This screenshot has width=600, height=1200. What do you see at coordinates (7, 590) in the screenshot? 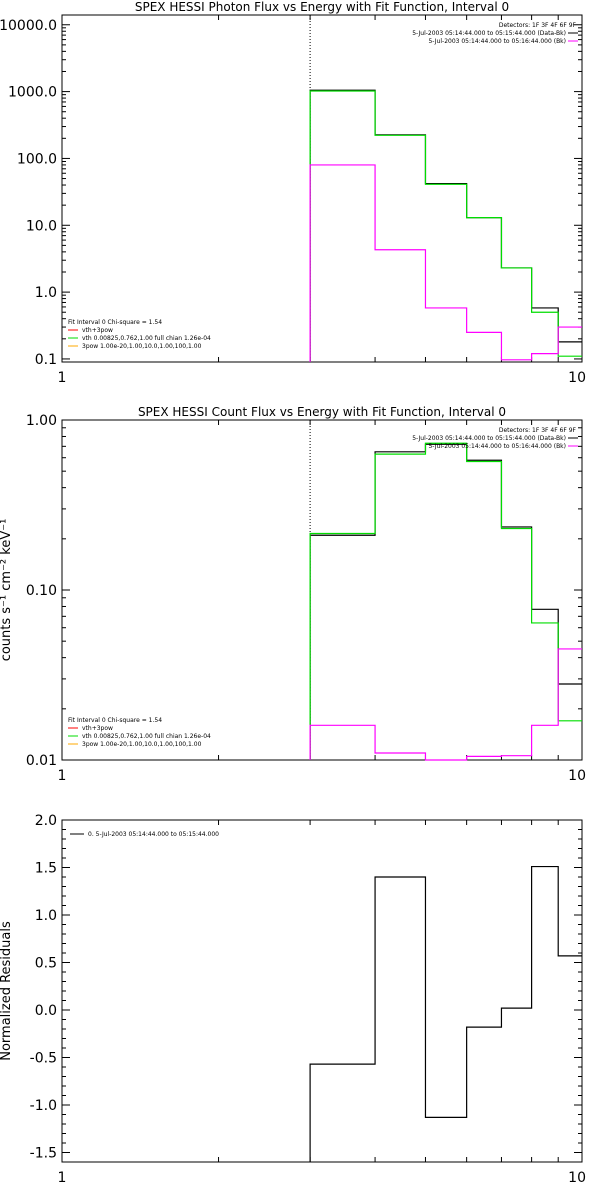
I see `y-axis-label: counts s⁻¹ cm⁻² keV⁻¹` at bounding box center [7, 590].